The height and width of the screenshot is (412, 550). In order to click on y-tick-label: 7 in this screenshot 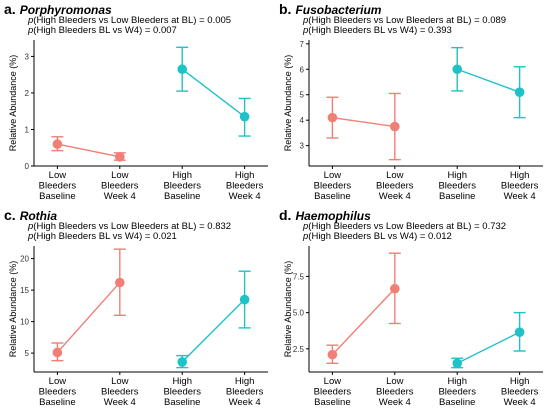, I will do `click(302, 44)`.